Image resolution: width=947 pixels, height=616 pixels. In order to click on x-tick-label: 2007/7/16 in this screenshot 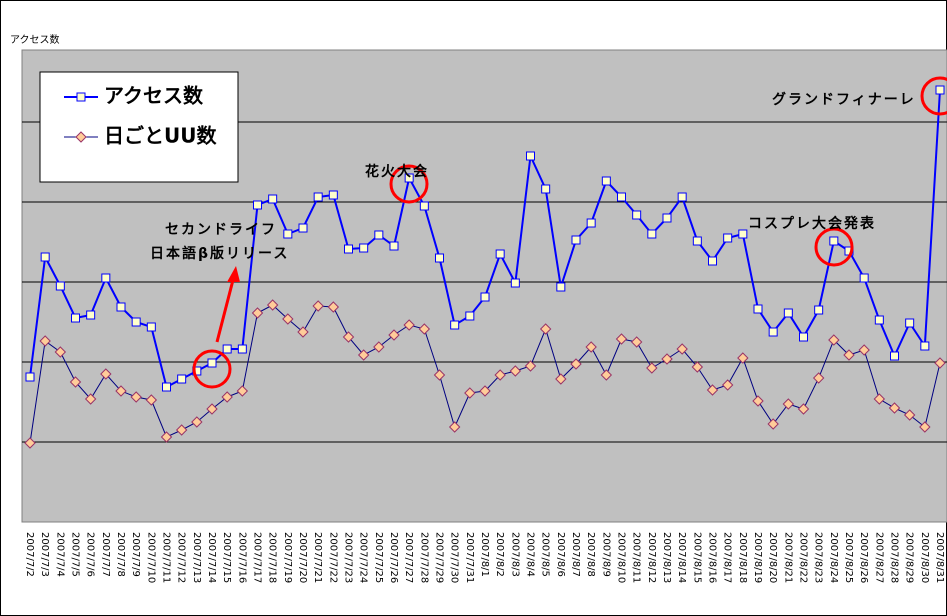, I will do `click(241, 557)`.